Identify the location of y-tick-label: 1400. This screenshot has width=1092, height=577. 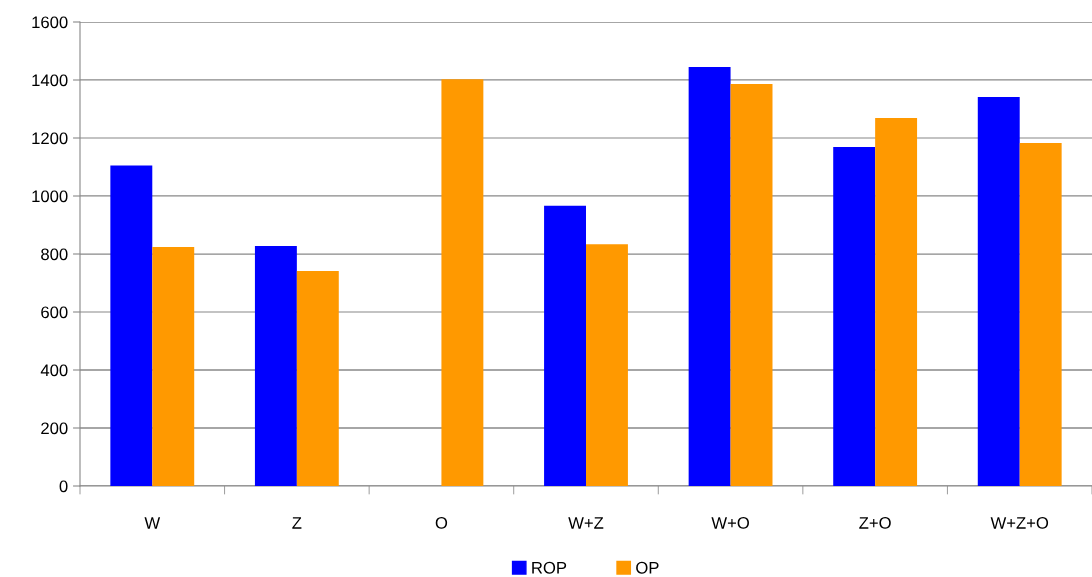
(50, 80).